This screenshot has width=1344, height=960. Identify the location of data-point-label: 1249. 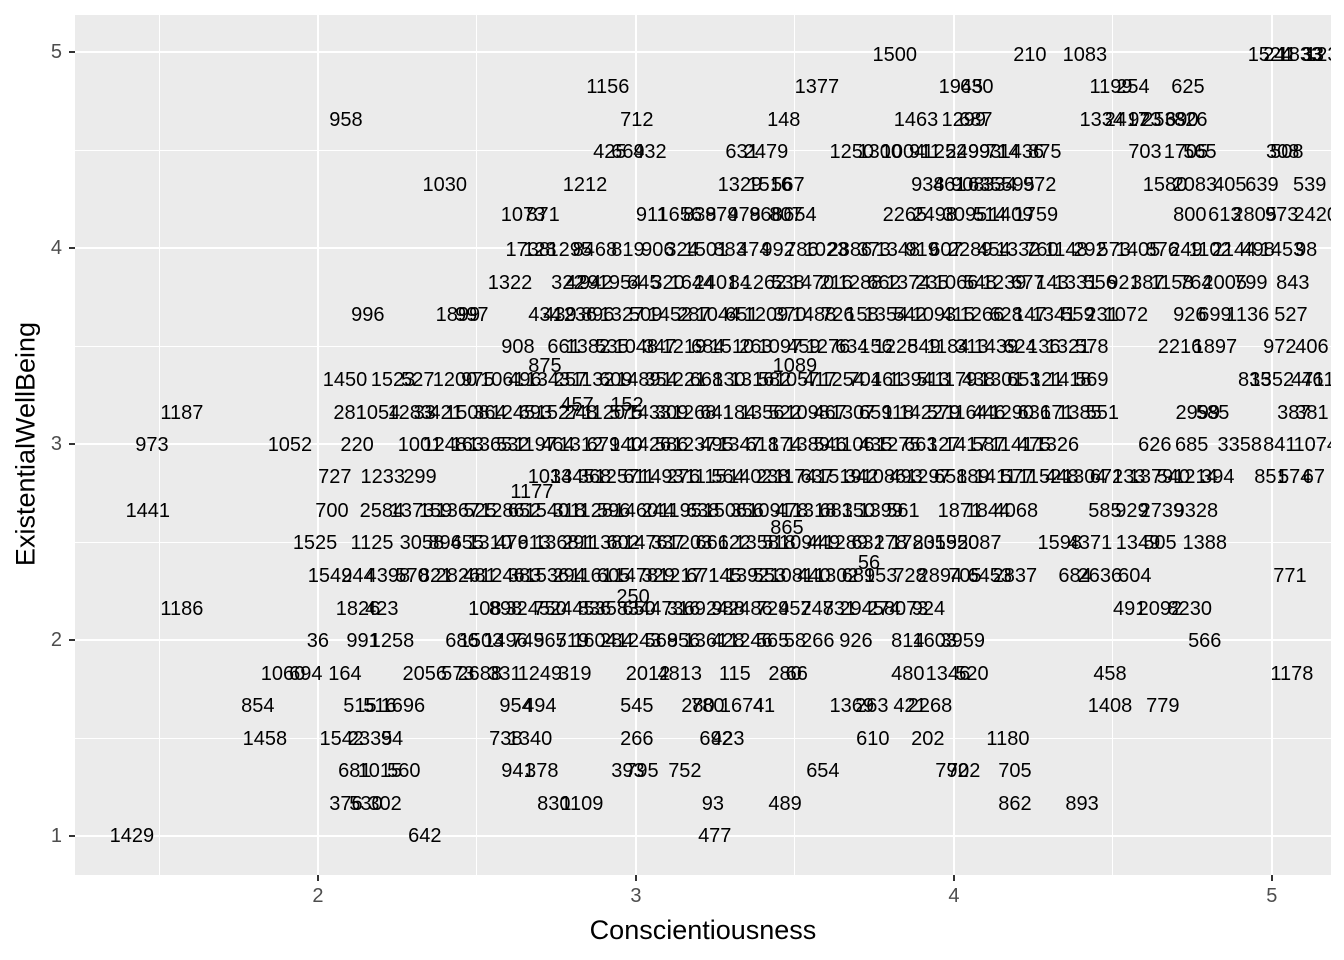
(540, 673).